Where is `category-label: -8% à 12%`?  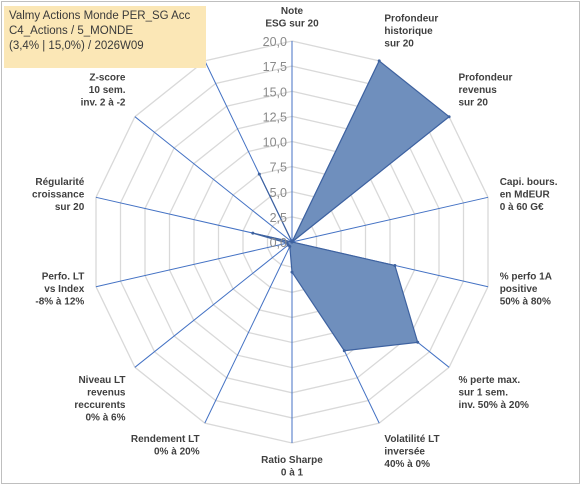
category-label: -8% à 12% is located at coordinates (59, 302).